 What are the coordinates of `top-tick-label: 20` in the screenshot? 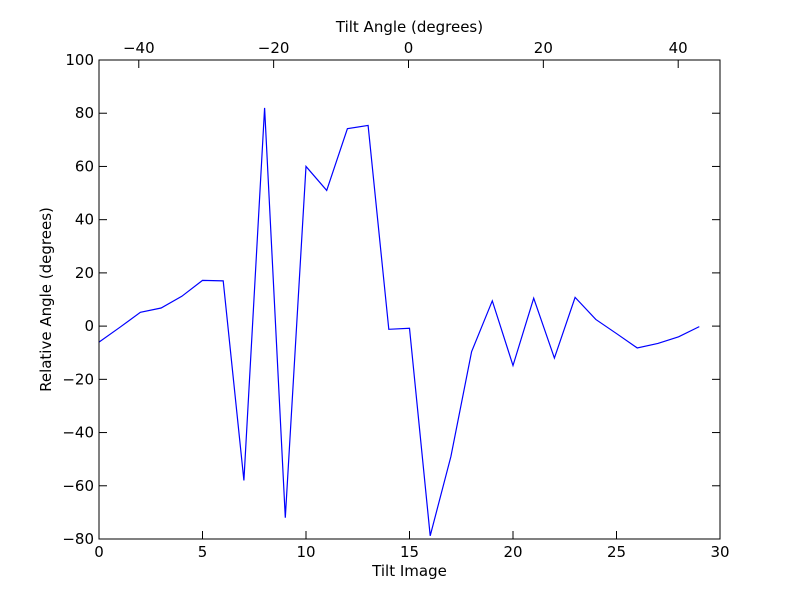 It's located at (543, 48).